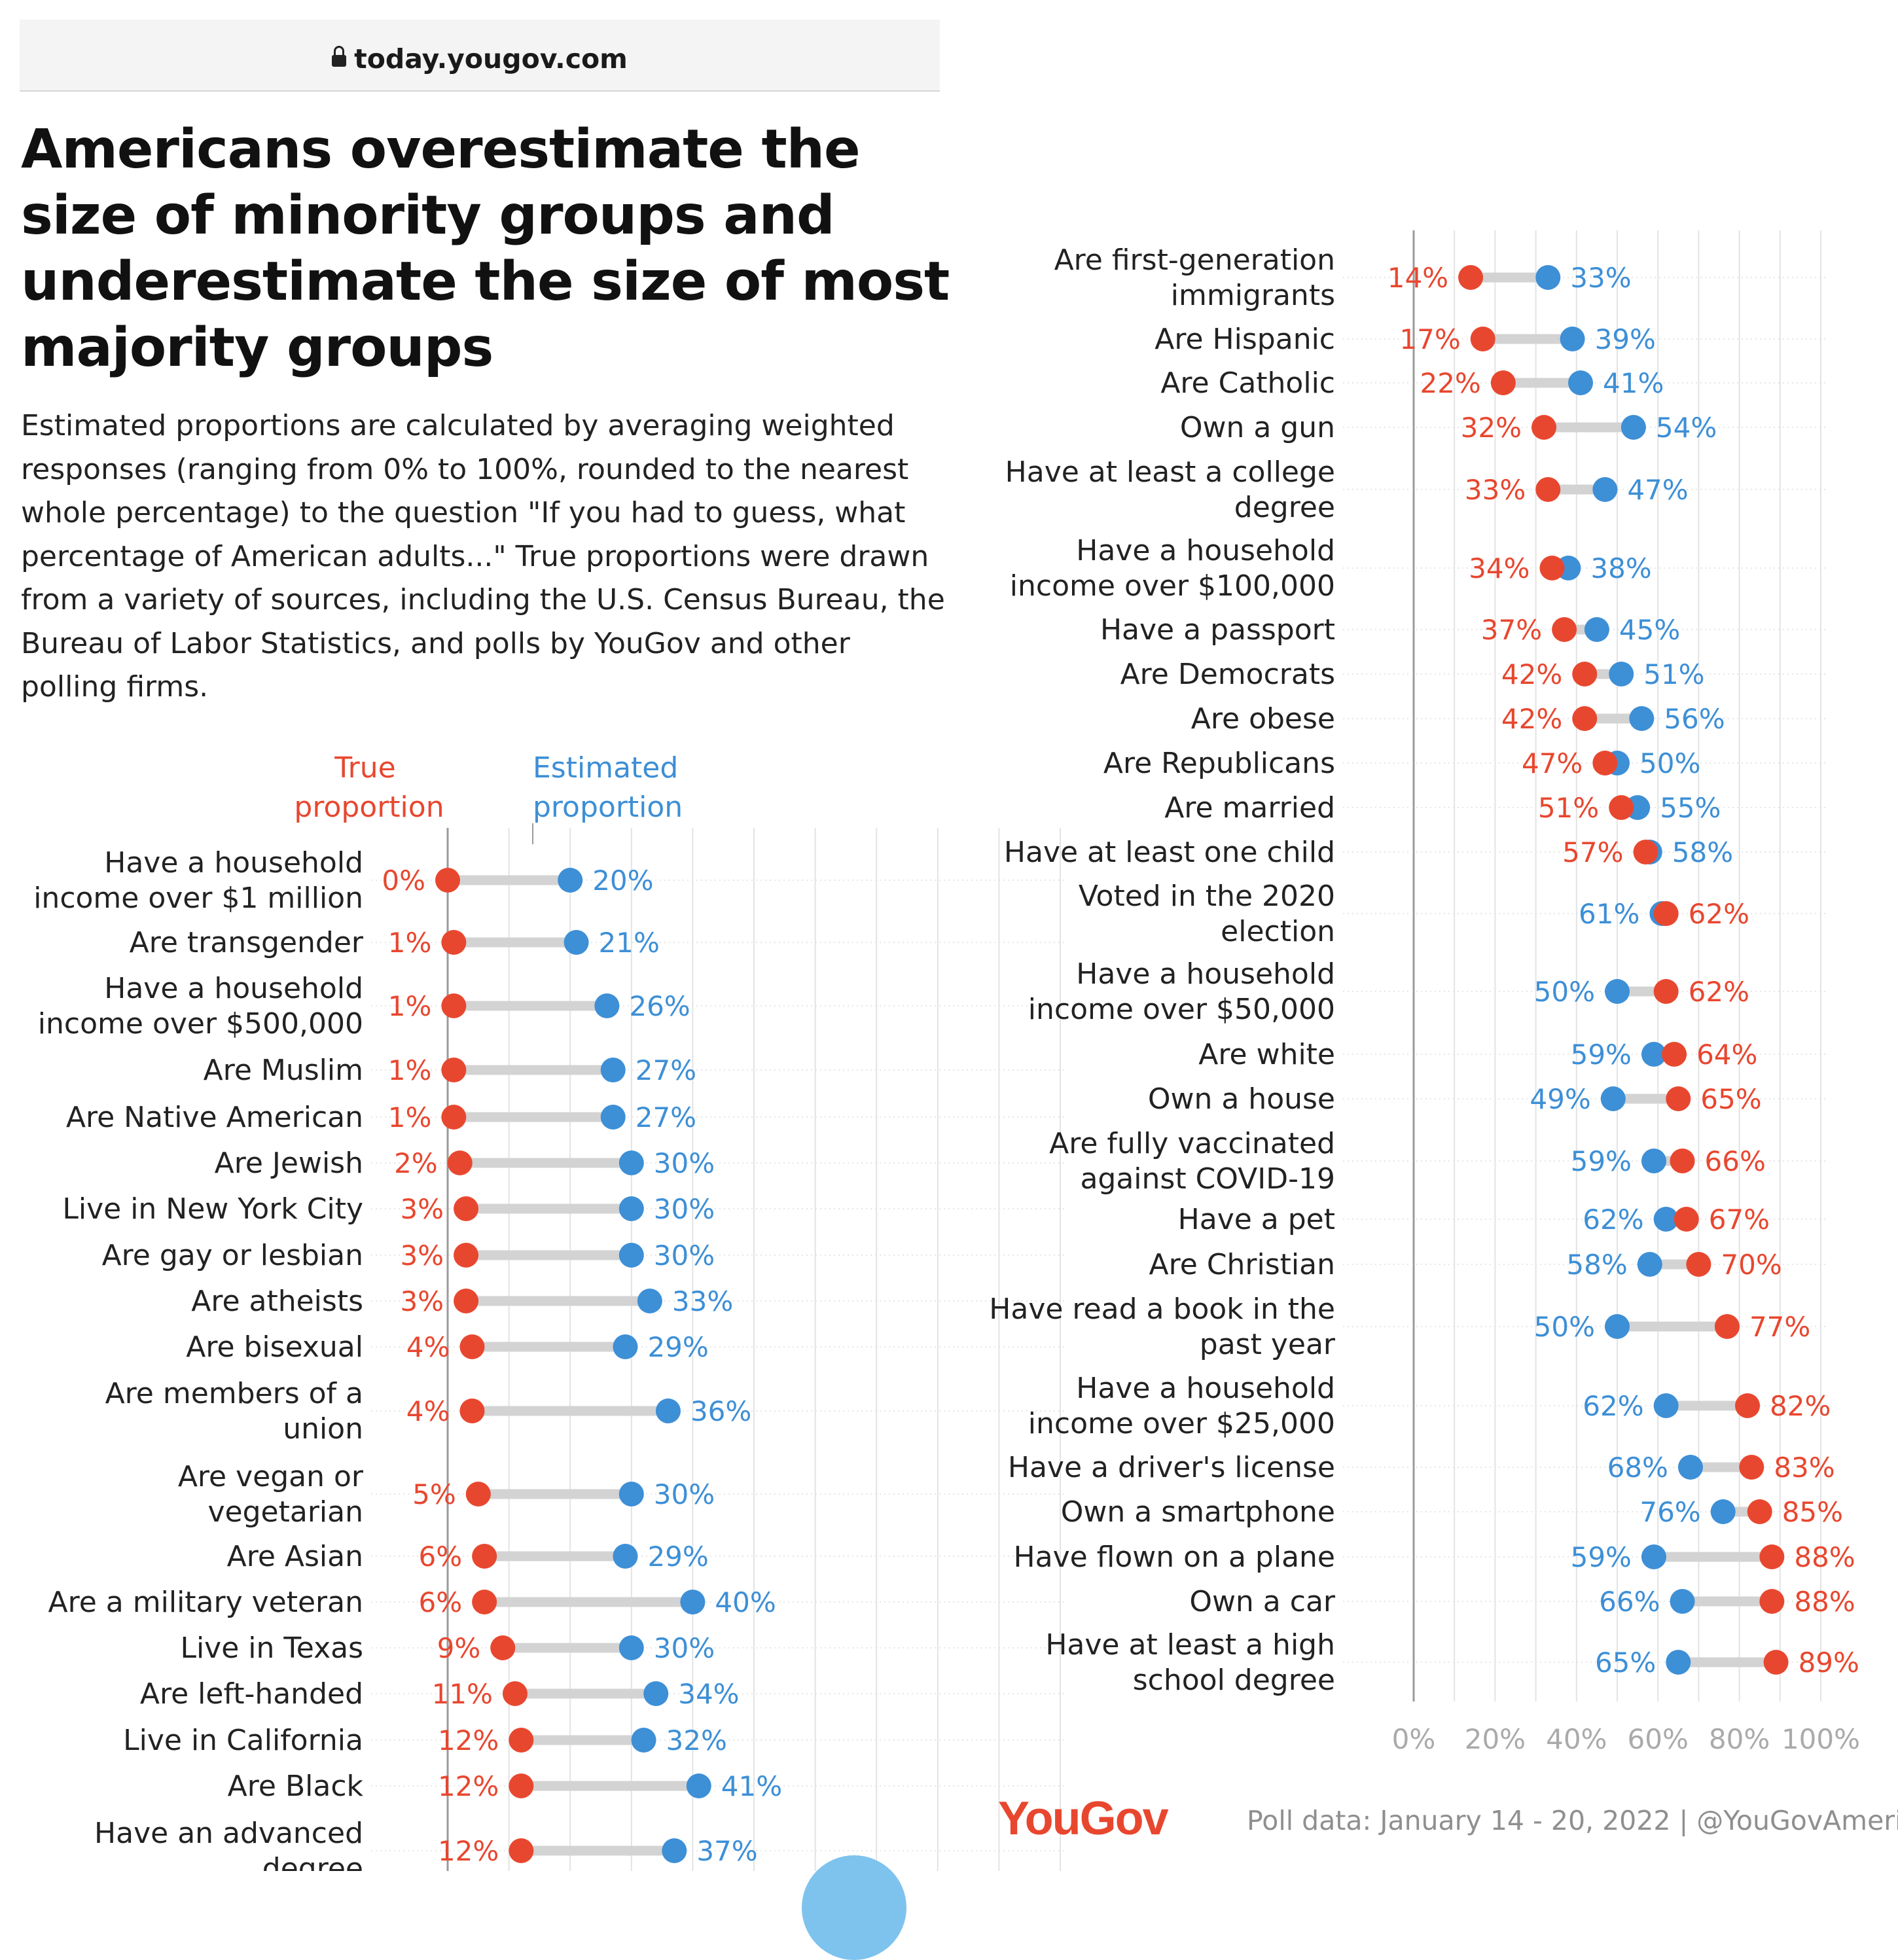 Image resolution: width=1898 pixels, height=1960 pixels. Describe the element at coordinates (1633, 383) in the screenshot. I see `estimated-value-label: 41%` at that location.